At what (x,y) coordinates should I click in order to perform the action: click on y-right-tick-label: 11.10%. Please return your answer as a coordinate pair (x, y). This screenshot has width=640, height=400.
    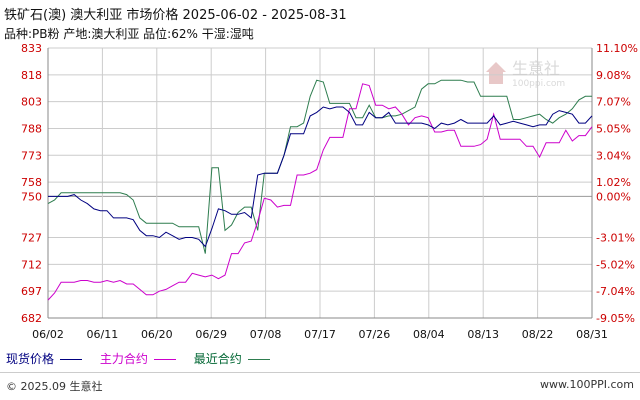
    Looking at the image, I should click on (617, 48).